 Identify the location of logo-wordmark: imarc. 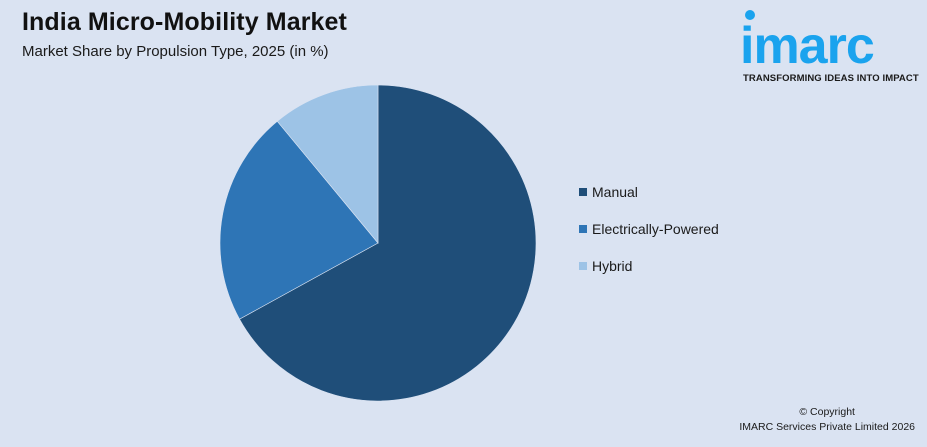
(807, 46).